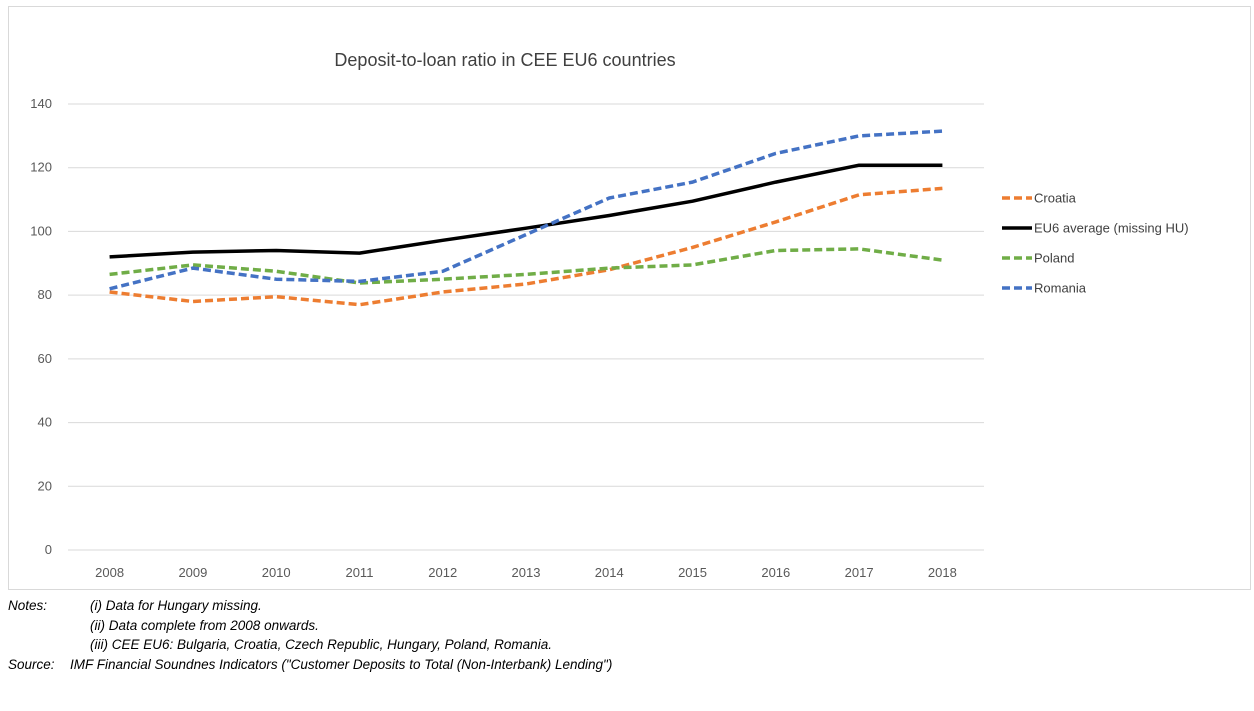 This screenshot has width=1254, height=711. I want to click on x-tick-label: 2013, so click(526, 572).